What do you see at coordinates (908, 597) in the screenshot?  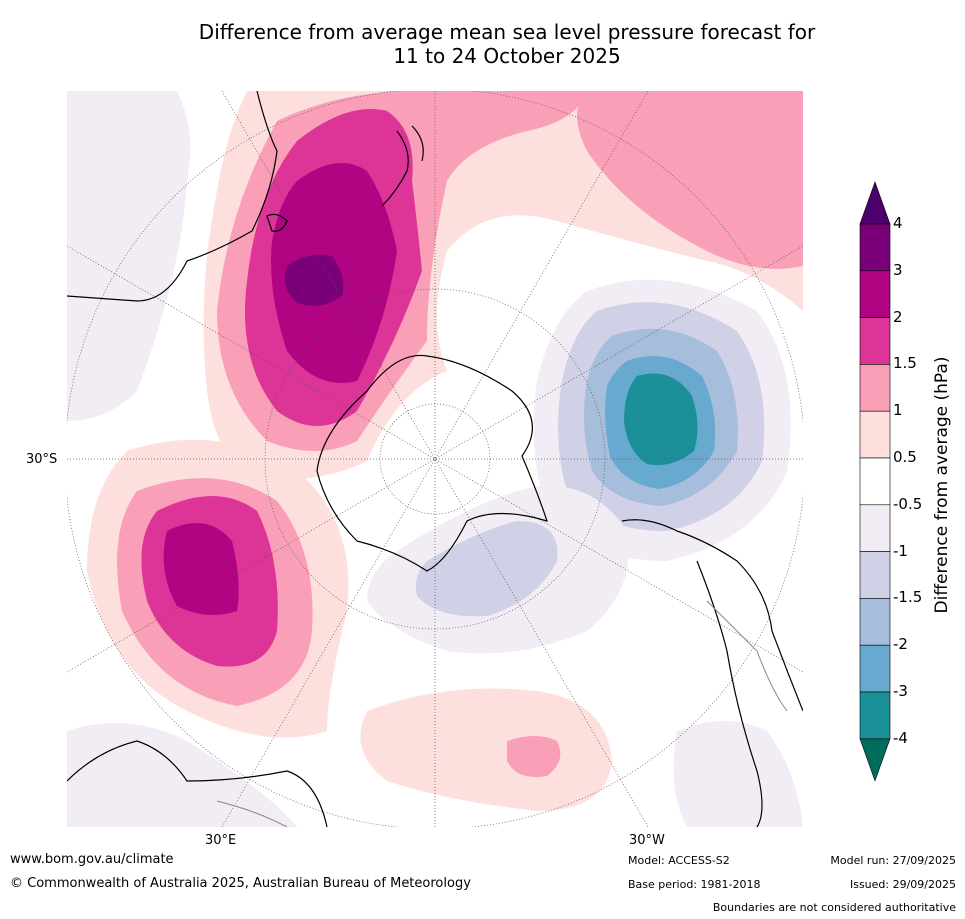 I see `colorbar-tick-label: -1.5` at bounding box center [908, 597].